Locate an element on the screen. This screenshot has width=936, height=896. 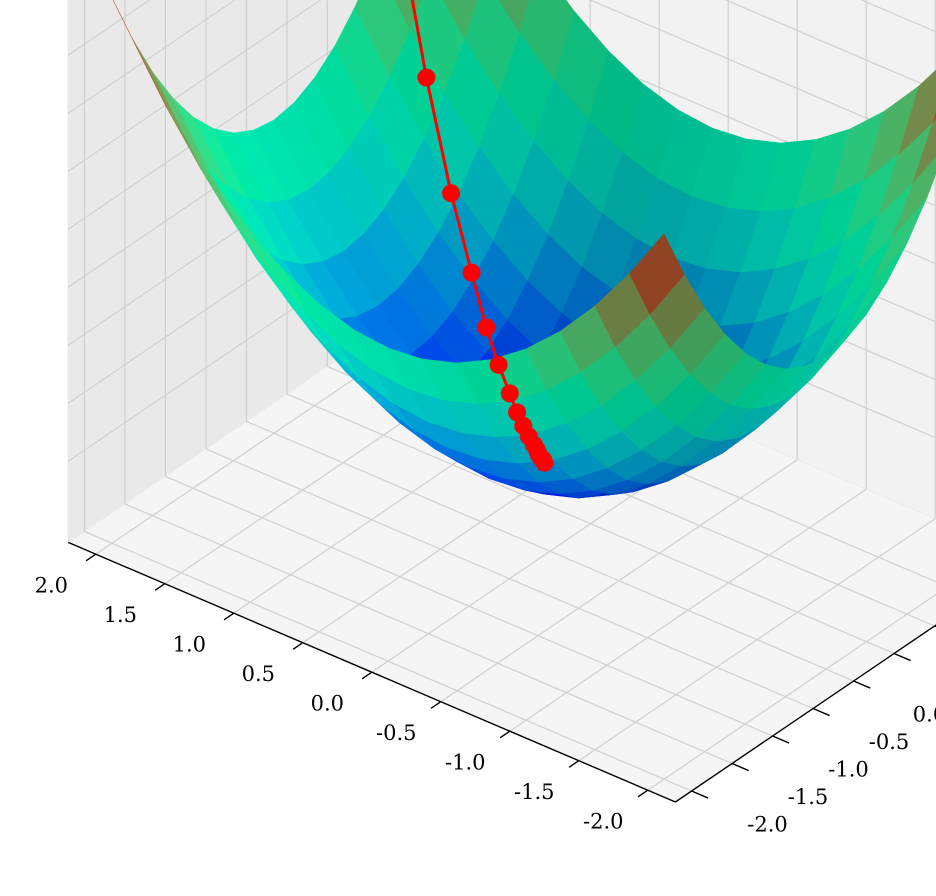
x-tick-label: -1.0 is located at coordinates (465, 763).